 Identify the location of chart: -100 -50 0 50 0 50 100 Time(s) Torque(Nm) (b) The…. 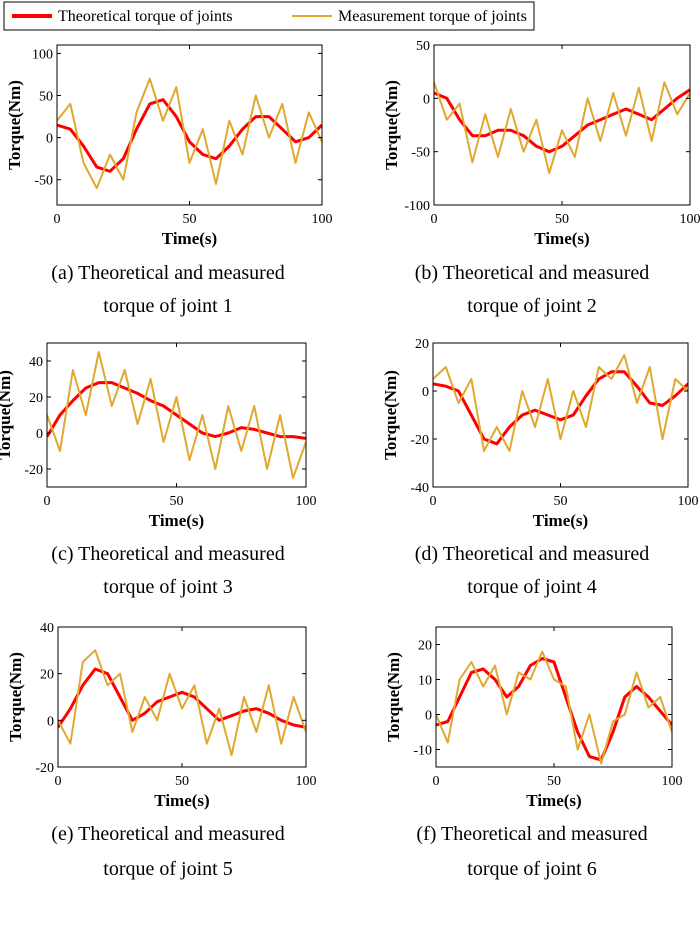
(541, 178).